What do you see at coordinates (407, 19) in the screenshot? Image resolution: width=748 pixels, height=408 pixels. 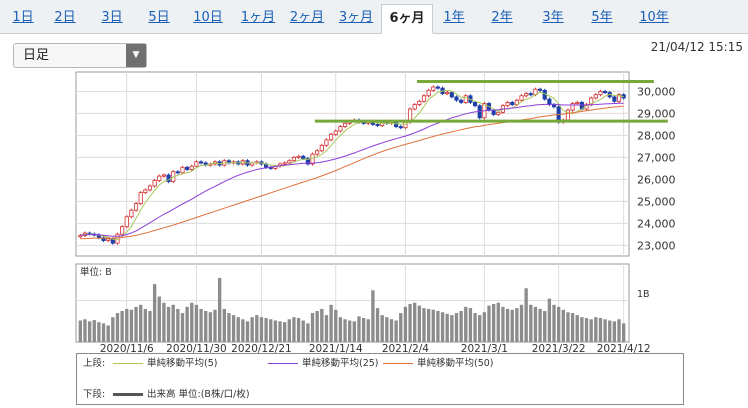 I see `tab-8: 6ヶ月` at bounding box center [407, 19].